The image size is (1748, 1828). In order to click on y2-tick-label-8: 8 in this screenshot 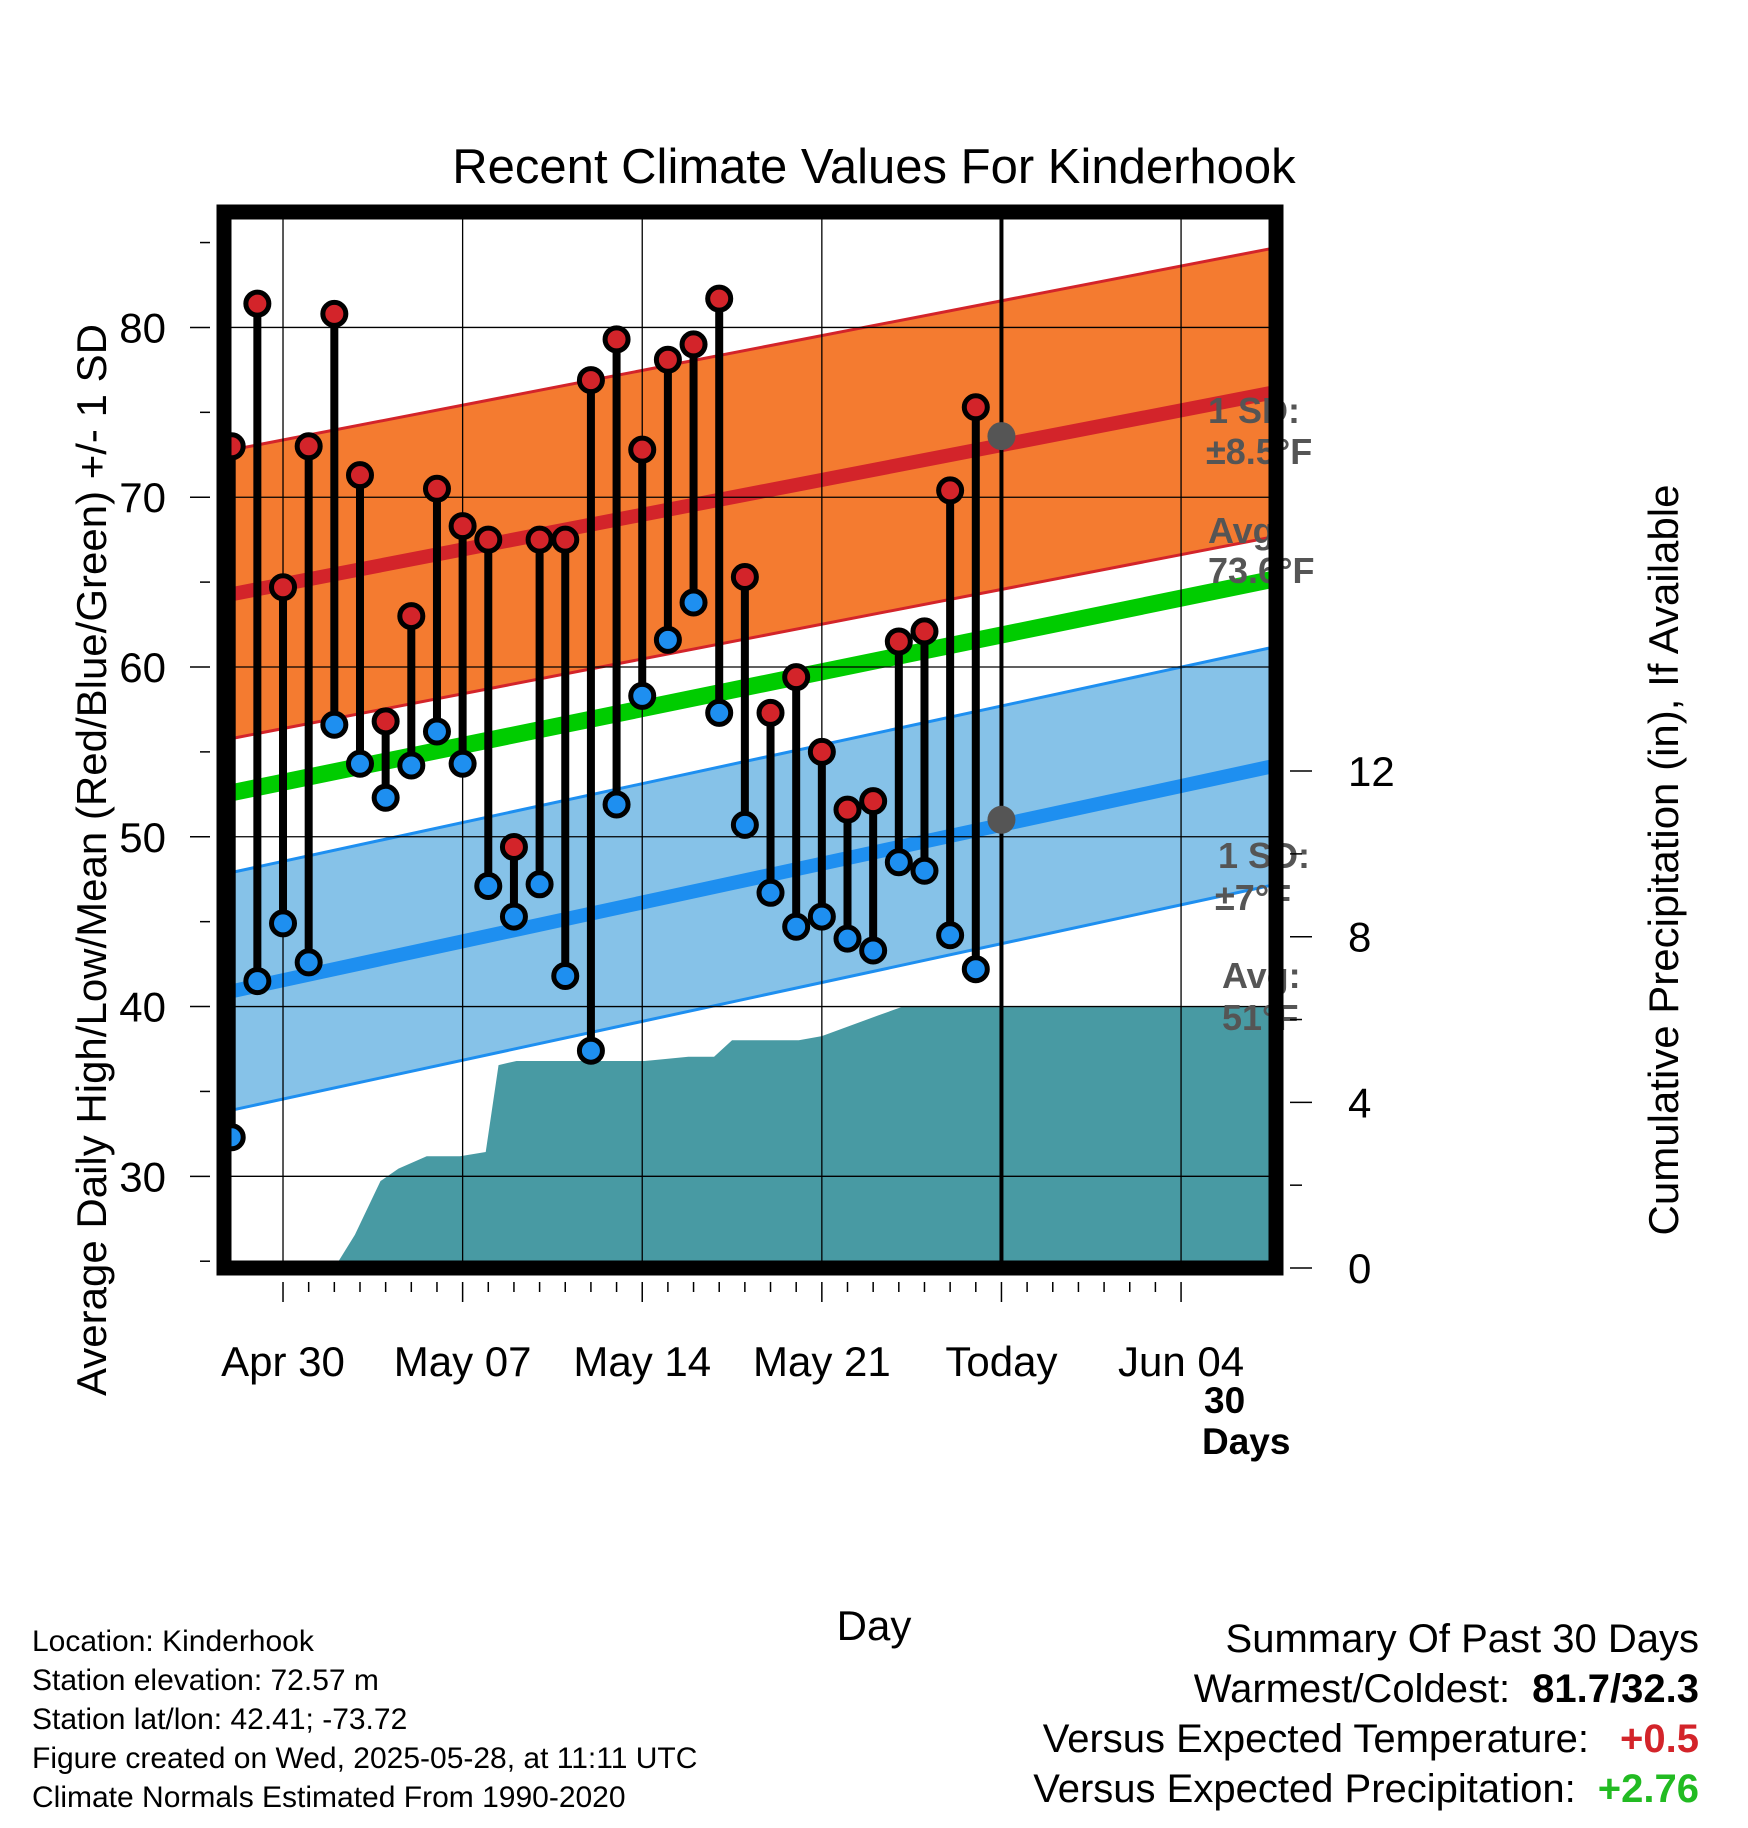, I will do `click(1359, 937)`.